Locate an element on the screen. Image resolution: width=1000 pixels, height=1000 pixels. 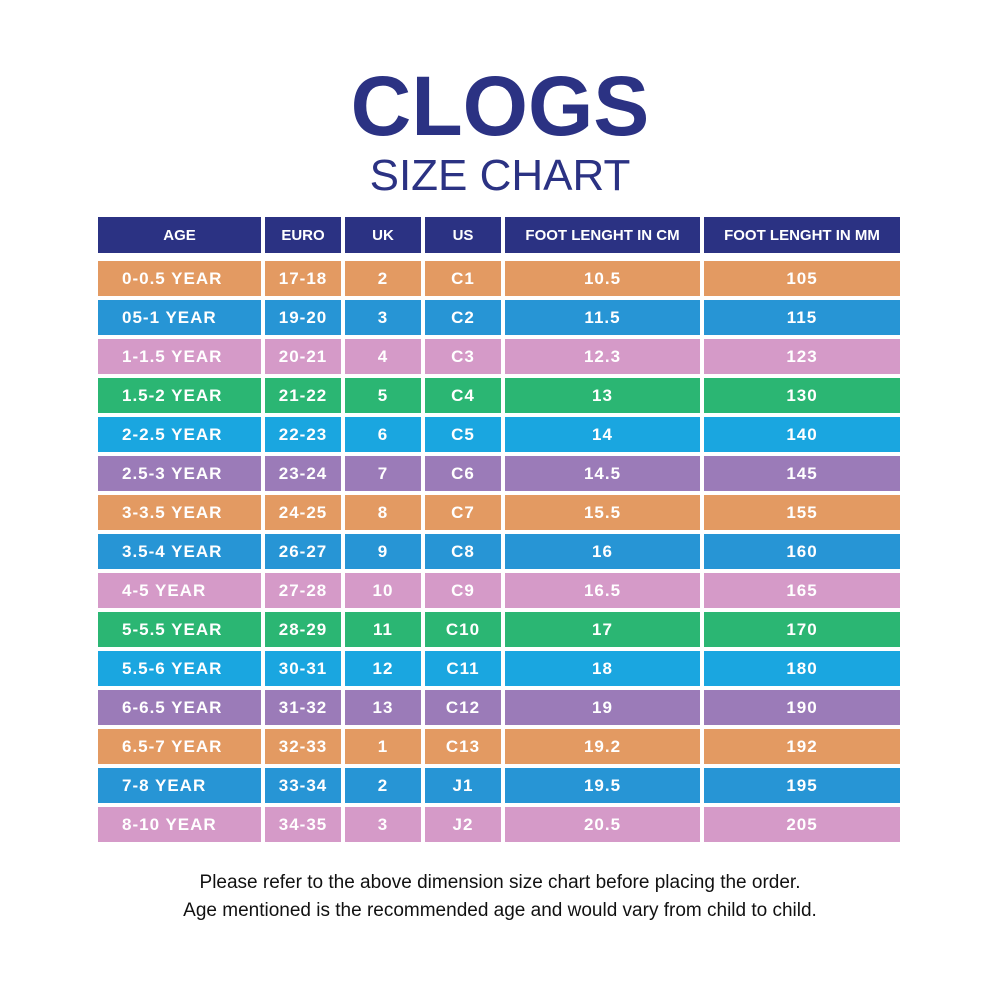
table-cell: 31-32 is located at coordinates (303, 707).